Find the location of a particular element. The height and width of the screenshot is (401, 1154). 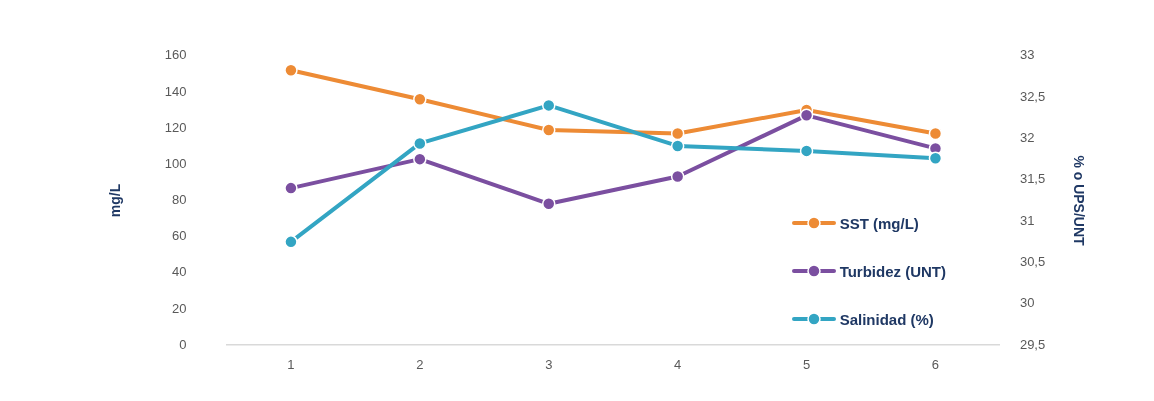

y2-tick-label: 30 is located at coordinates (1027, 303).